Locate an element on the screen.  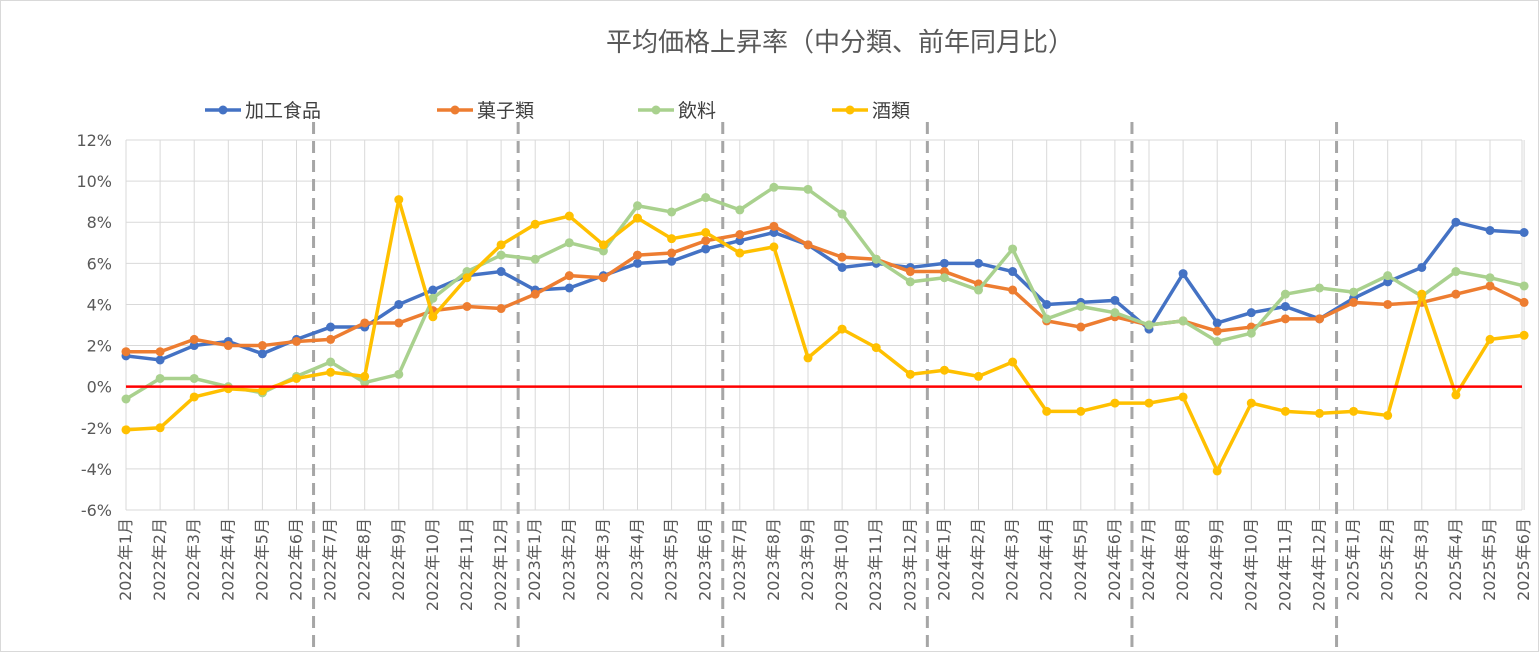
x-tick-label: 2022年6月 is located at coordinates (296, 559).